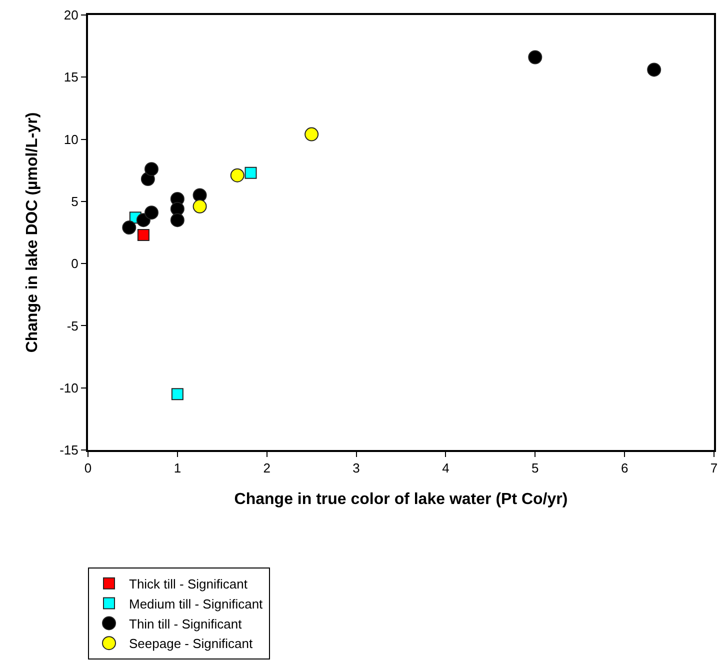  What do you see at coordinates (71, 15) in the screenshot?
I see `y-tick-label: 20` at bounding box center [71, 15].